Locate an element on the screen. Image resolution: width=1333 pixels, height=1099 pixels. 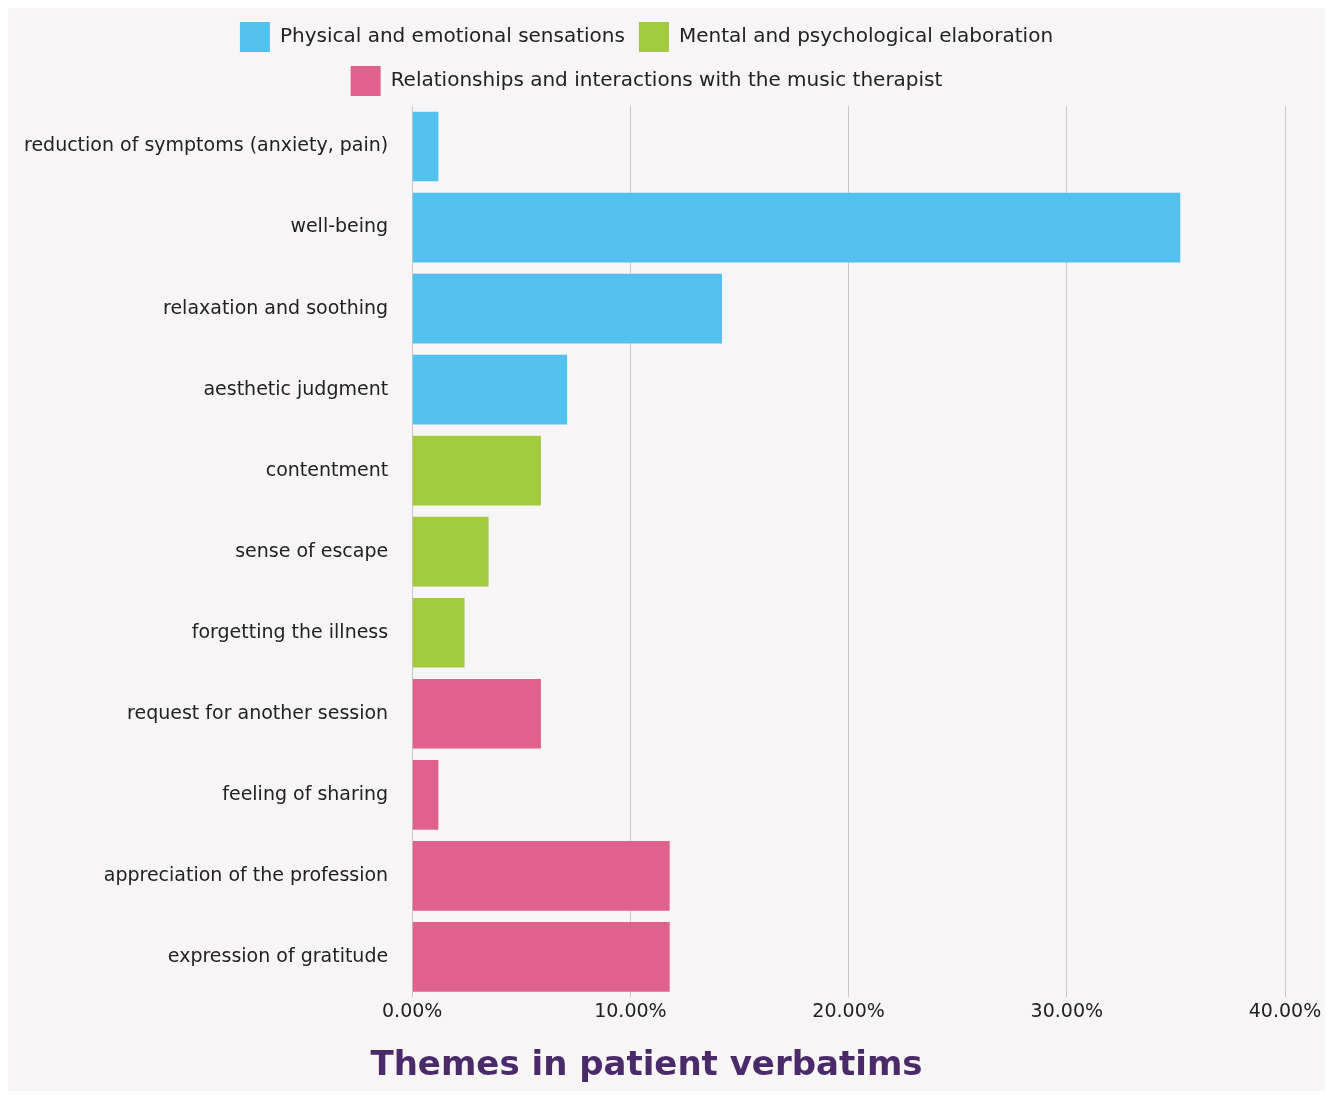
legend-label: Physical and emotional sensations is located at coordinates (452, 35).